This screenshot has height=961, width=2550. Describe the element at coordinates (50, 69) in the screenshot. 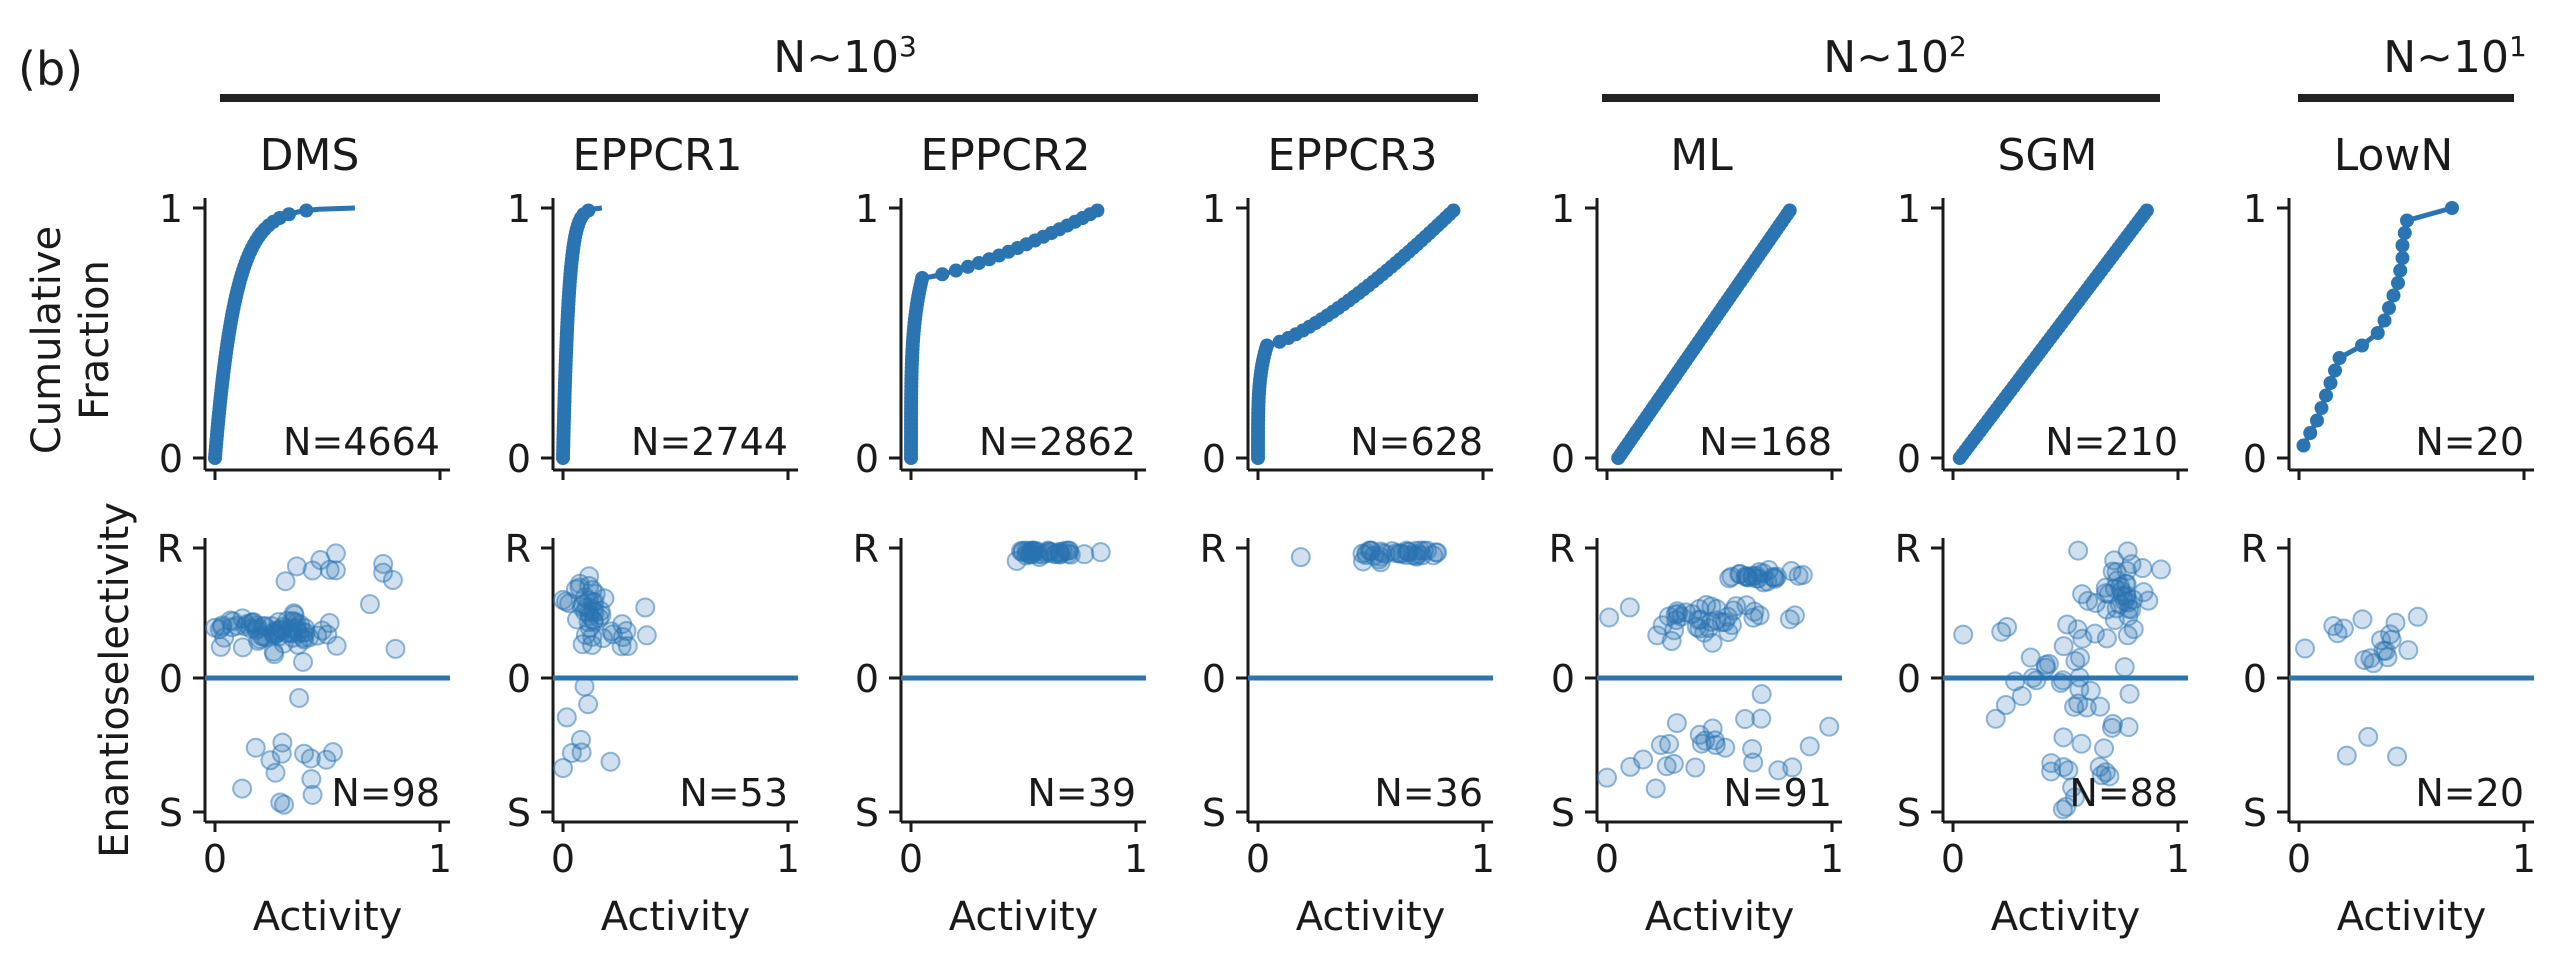

I see `panel-label: (b)` at that location.